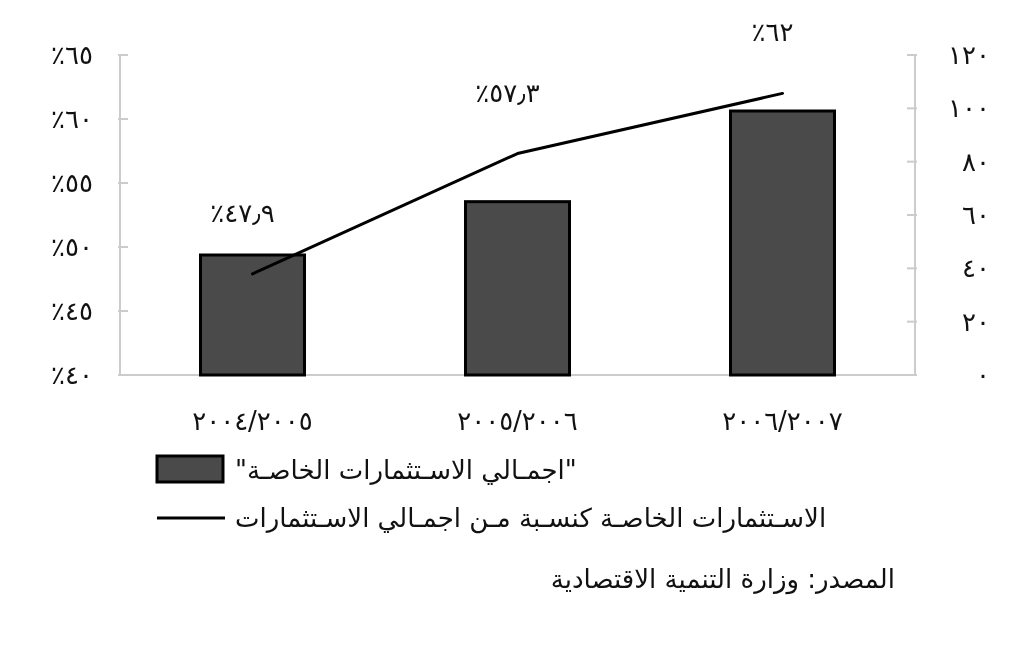 The image size is (1019, 648). I want to click on y-tick-label: ٪٥٠, so click(72, 247).